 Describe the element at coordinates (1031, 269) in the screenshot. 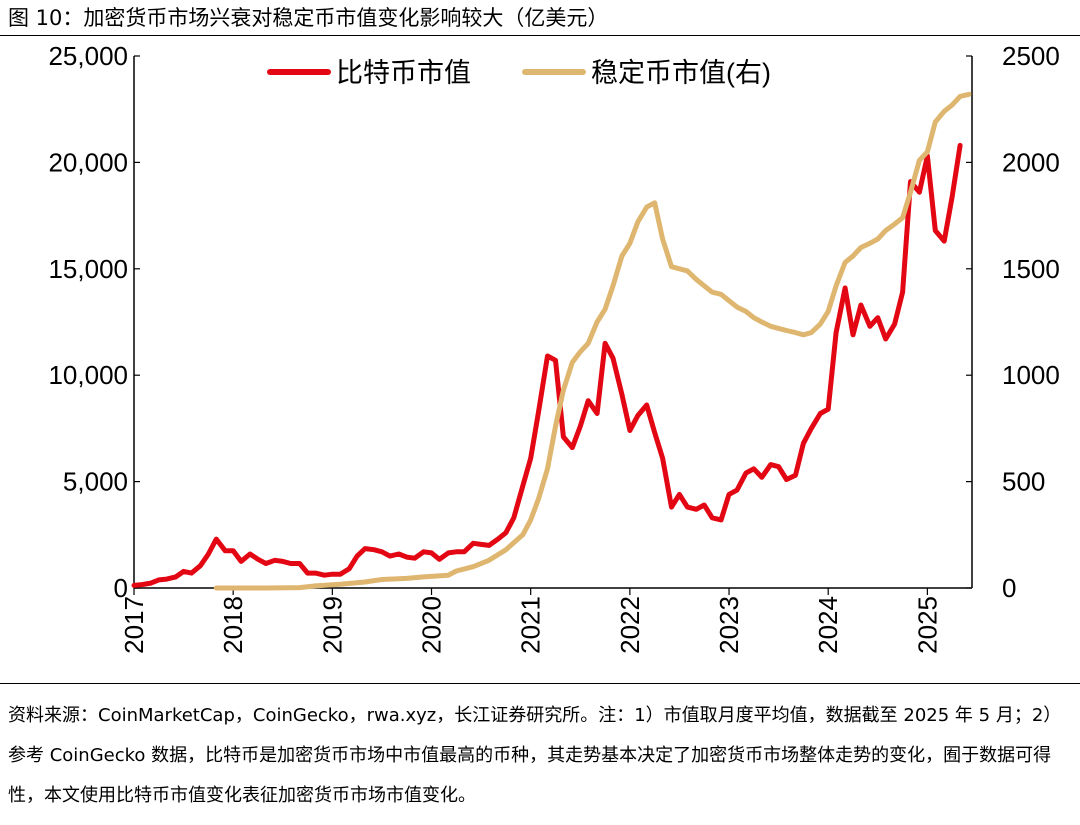

I see `y2-tick-label: 1500` at that location.